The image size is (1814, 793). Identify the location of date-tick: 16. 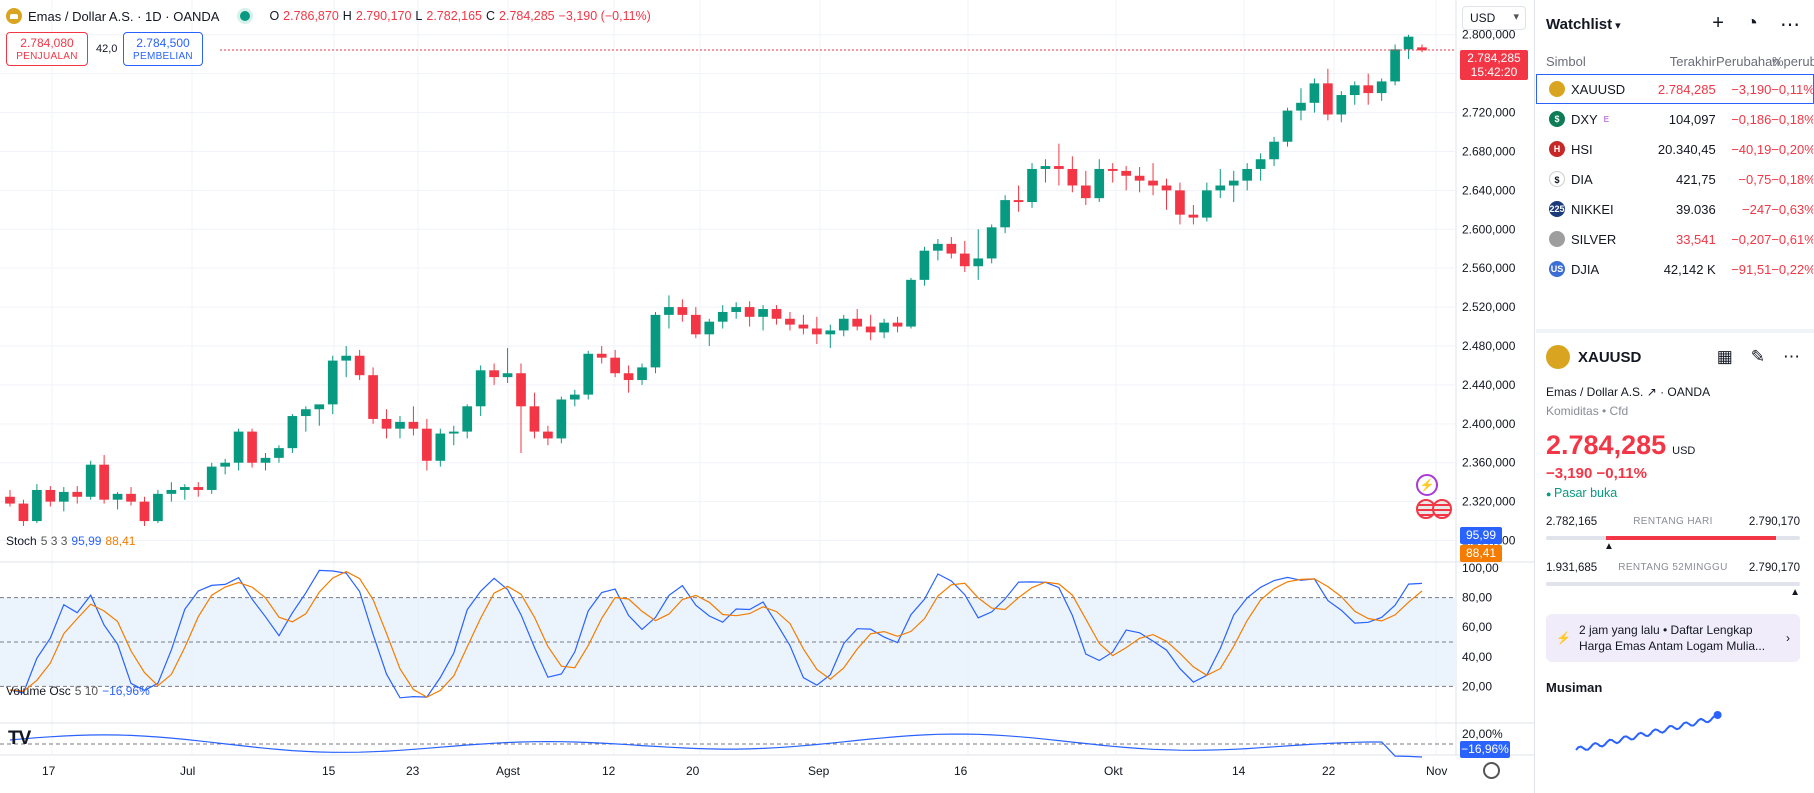
(961, 771).